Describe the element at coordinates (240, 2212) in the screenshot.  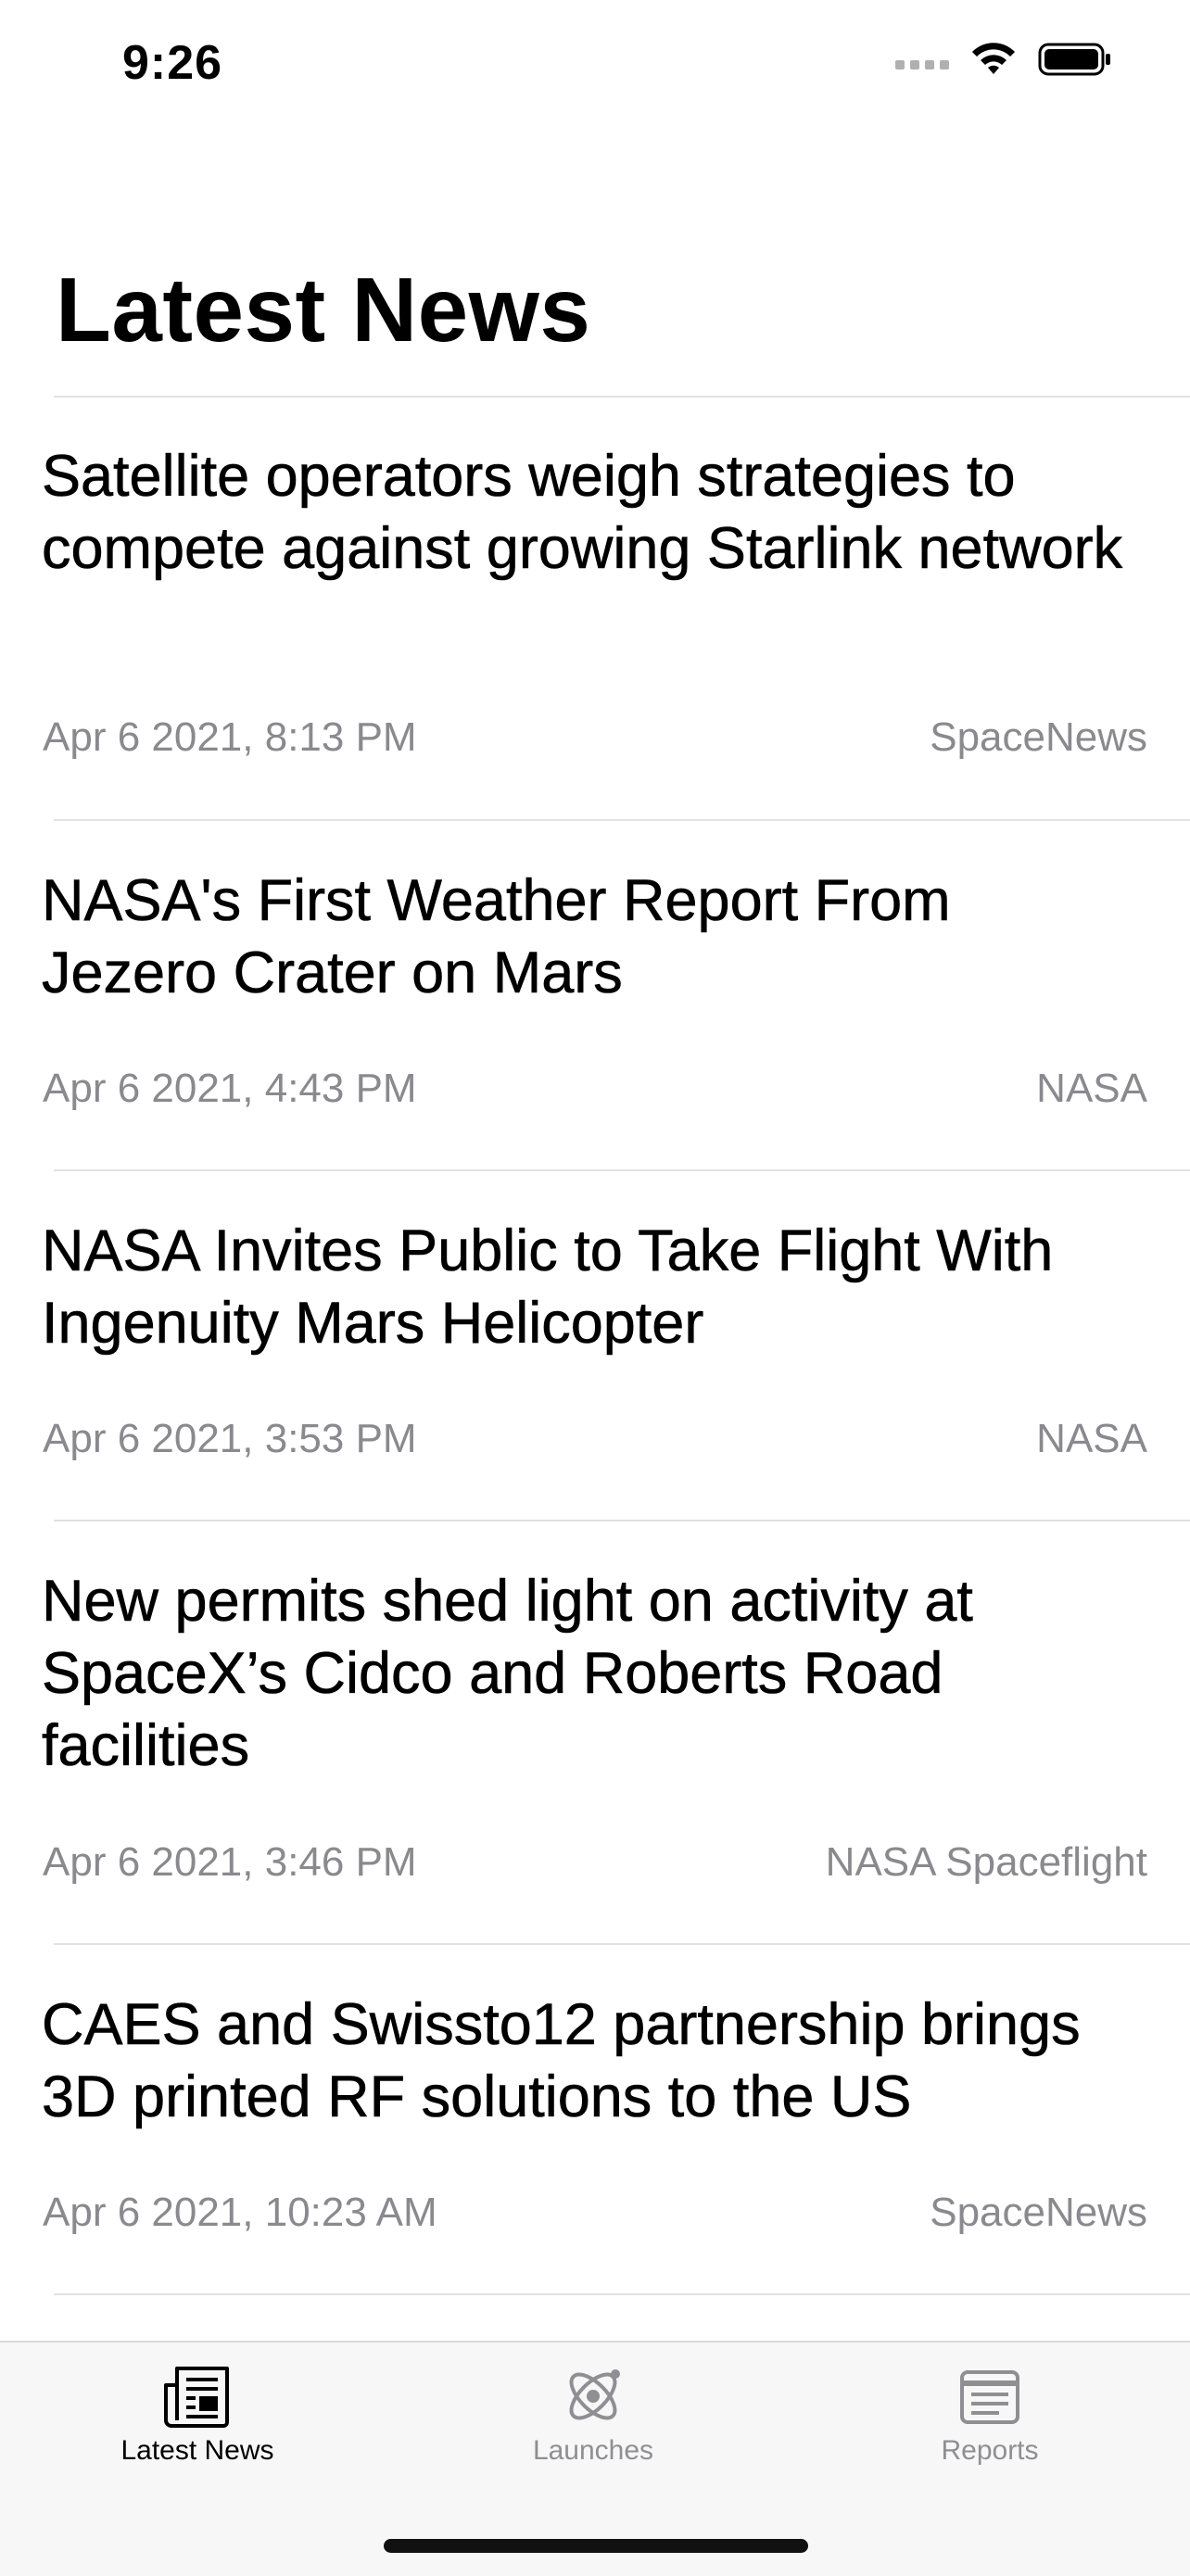
I see `news-date: Apr 6 2021, 10:23 AM` at that location.